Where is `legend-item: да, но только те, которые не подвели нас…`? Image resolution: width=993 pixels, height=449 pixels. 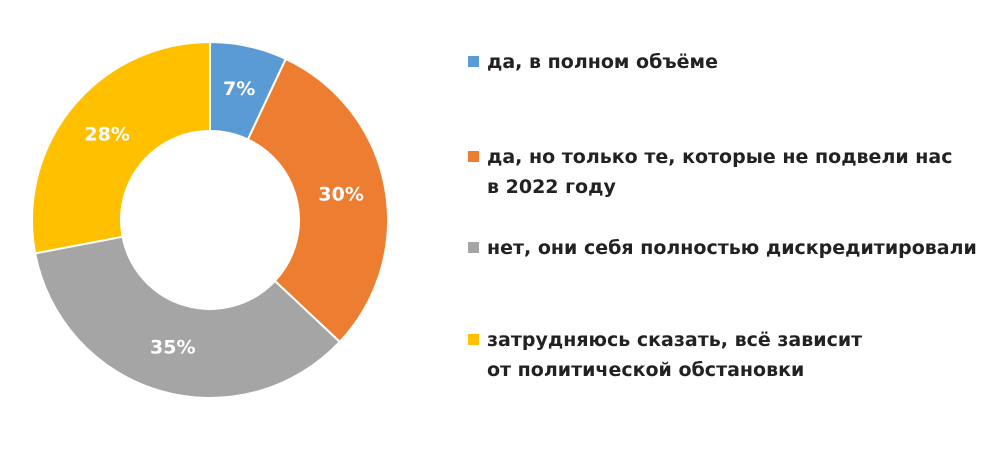
legend-item: да, но только те, которые не подвели нас… is located at coordinates (710, 172).